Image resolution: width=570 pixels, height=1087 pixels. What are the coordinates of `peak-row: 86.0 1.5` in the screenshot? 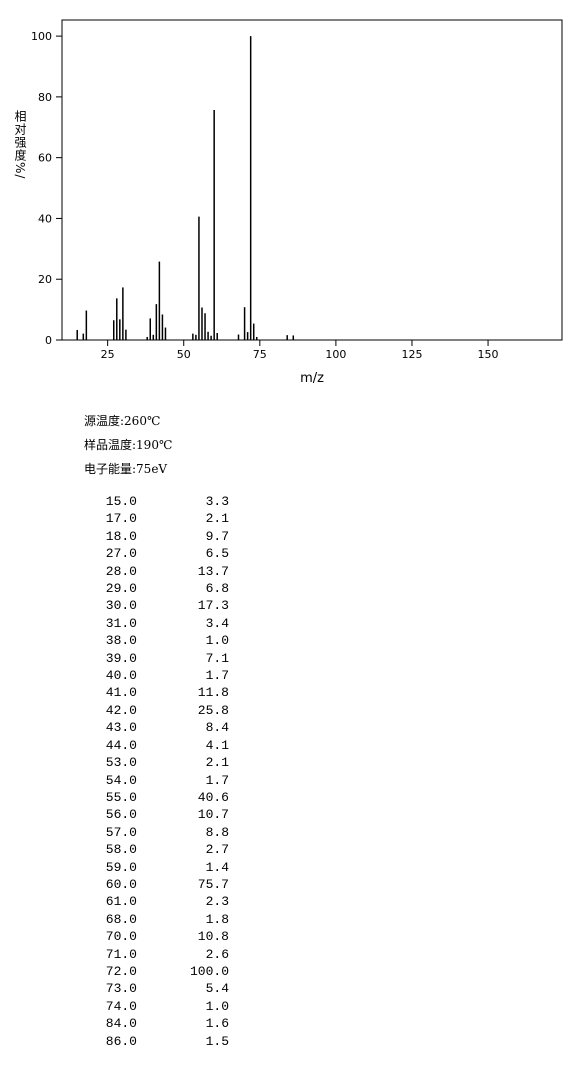 It's located at (149, 1041).